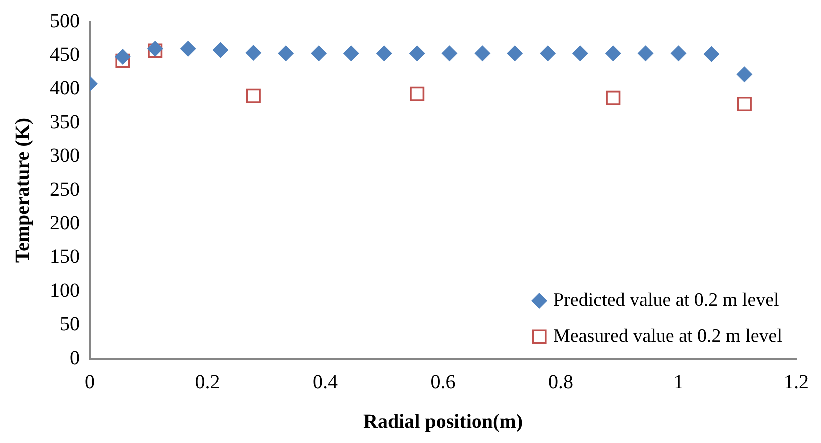 This screenshot has height=443, width=821. I want to click on x-tick-label: 0.6, so click(443, 382).